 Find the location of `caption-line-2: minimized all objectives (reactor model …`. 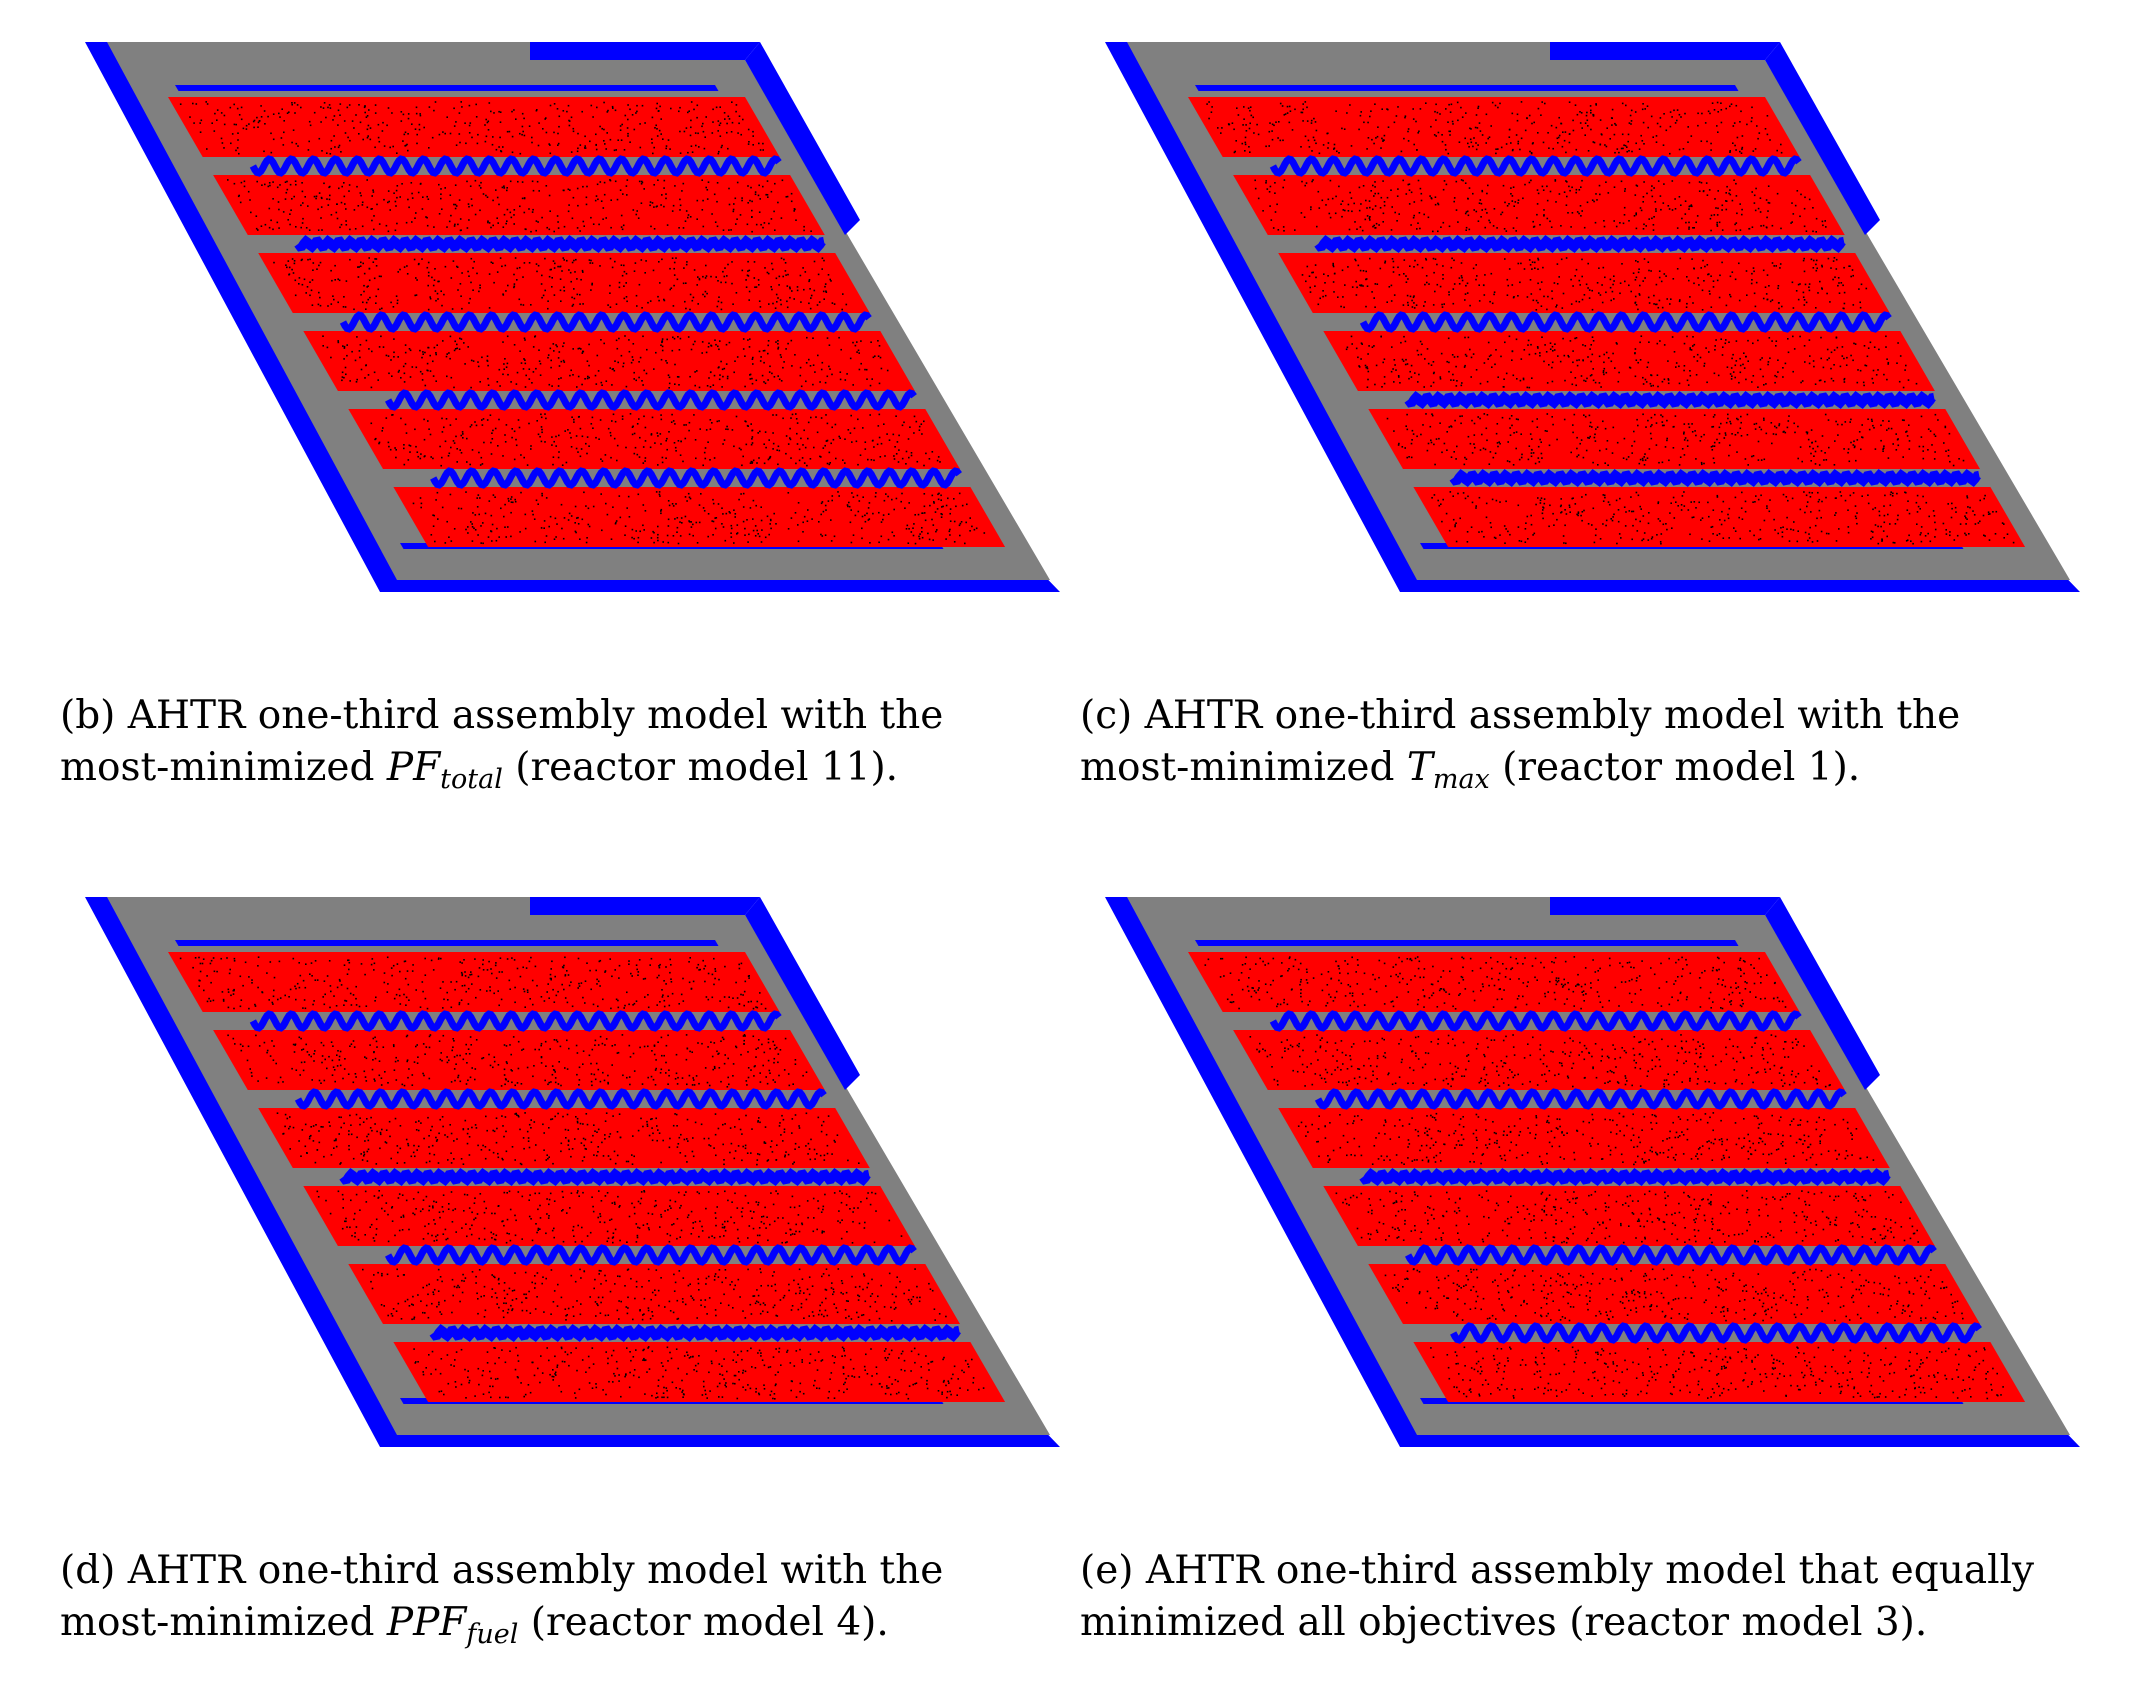

caption-line-2: minimized all objectives (reactor model … is located at coordinates (1595, 1623).